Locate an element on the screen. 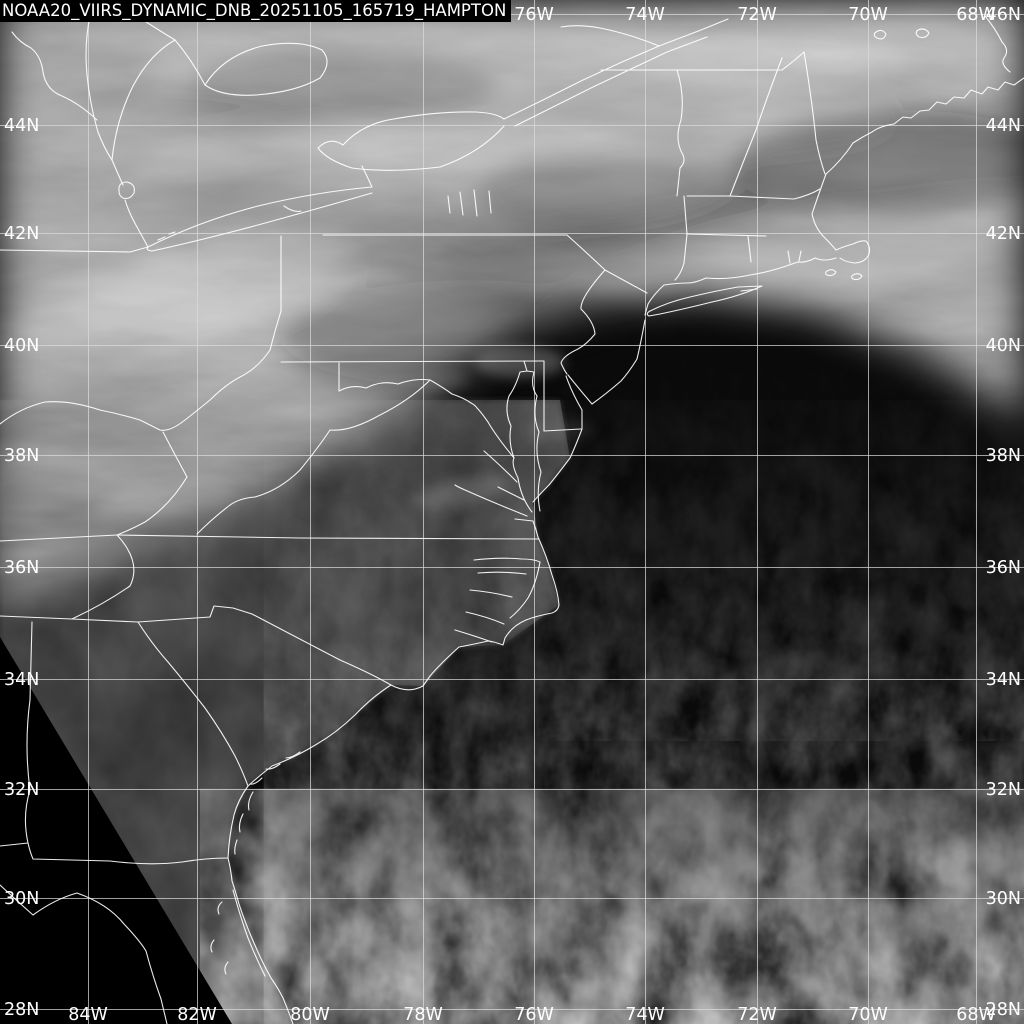 This screenshot has height=1024, width=1024. lake-huron-west-shore is located at coordinates (99, 88).